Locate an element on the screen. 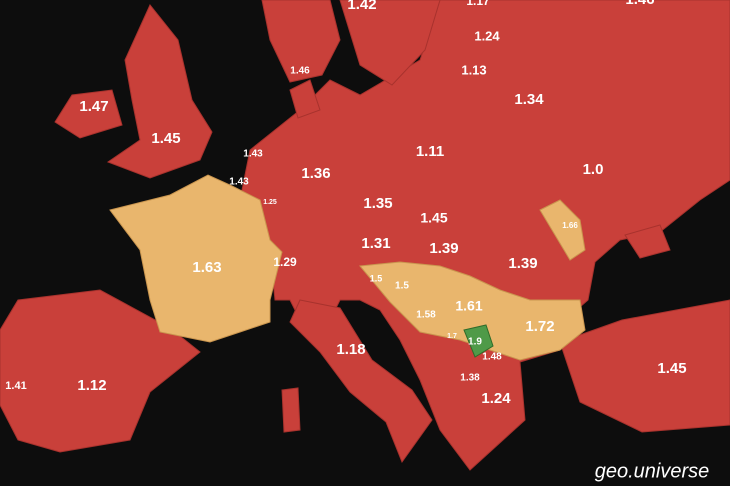  region-label: 1.11 is located at coordinates (430, 151).